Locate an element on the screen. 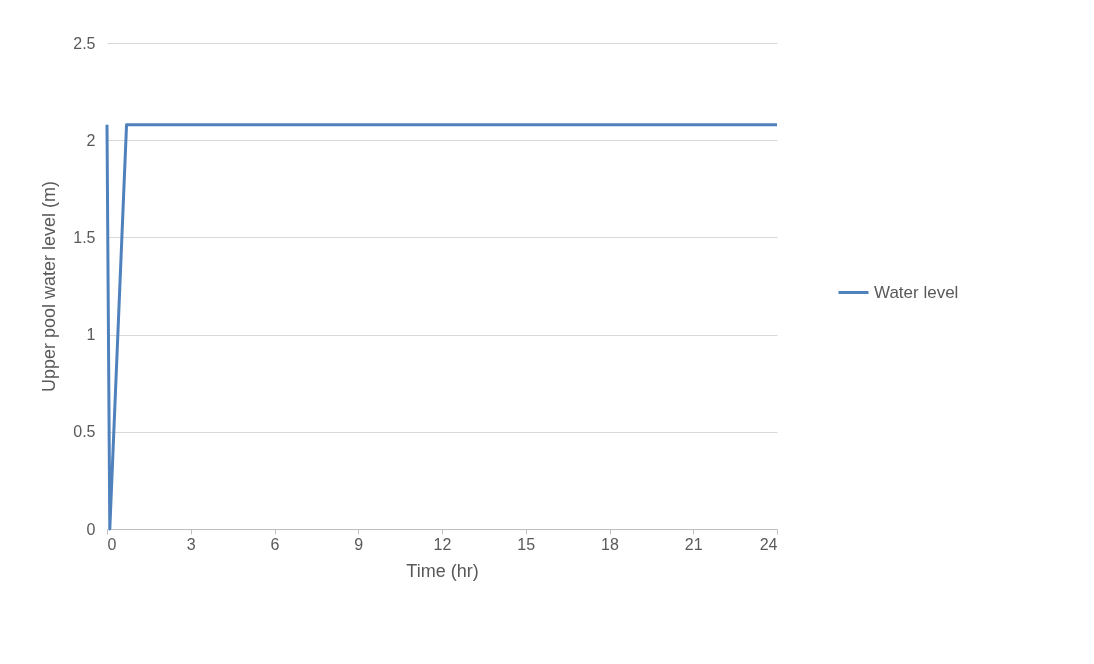 This screenshot has height=664, width=1094. x-tick-label: 21 is located at coordinates (693, 544).